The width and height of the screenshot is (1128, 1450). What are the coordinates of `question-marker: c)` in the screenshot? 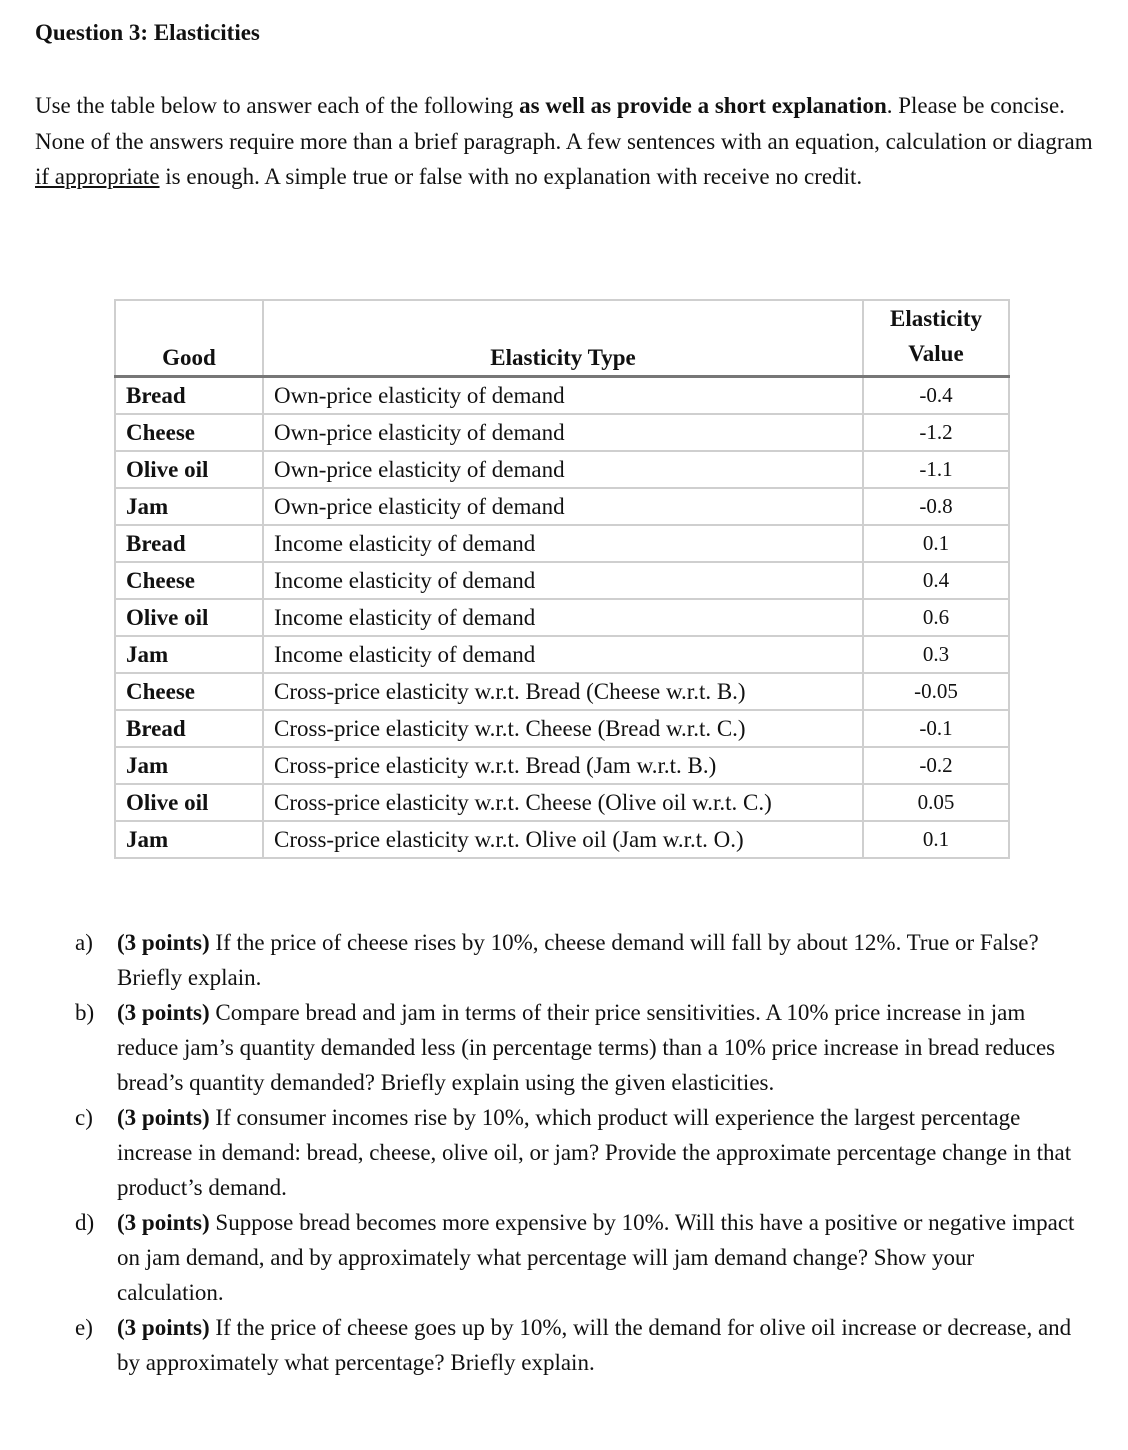 It's located at (84, 1117).